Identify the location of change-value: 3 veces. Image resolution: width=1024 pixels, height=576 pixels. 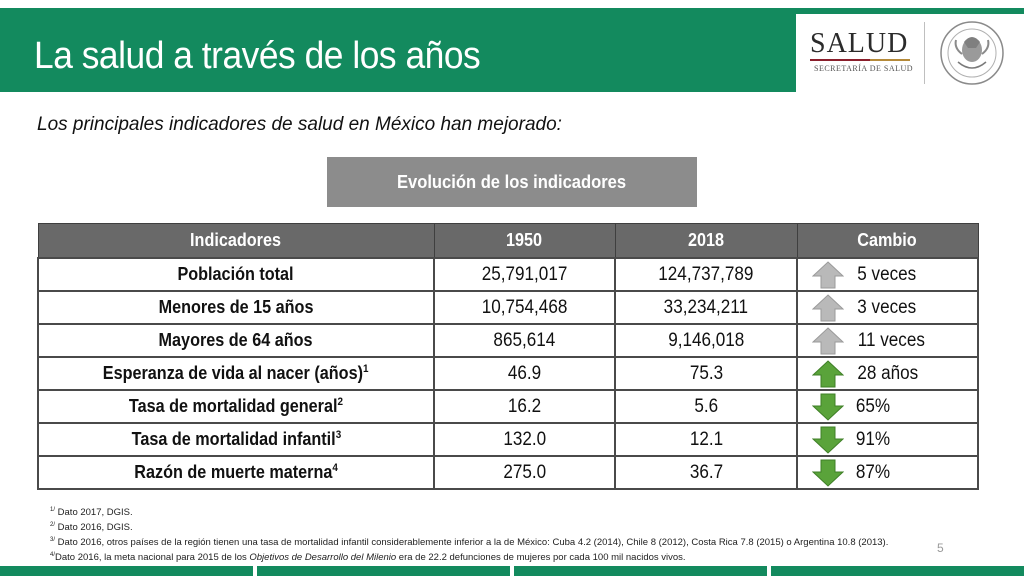
(887, 307).